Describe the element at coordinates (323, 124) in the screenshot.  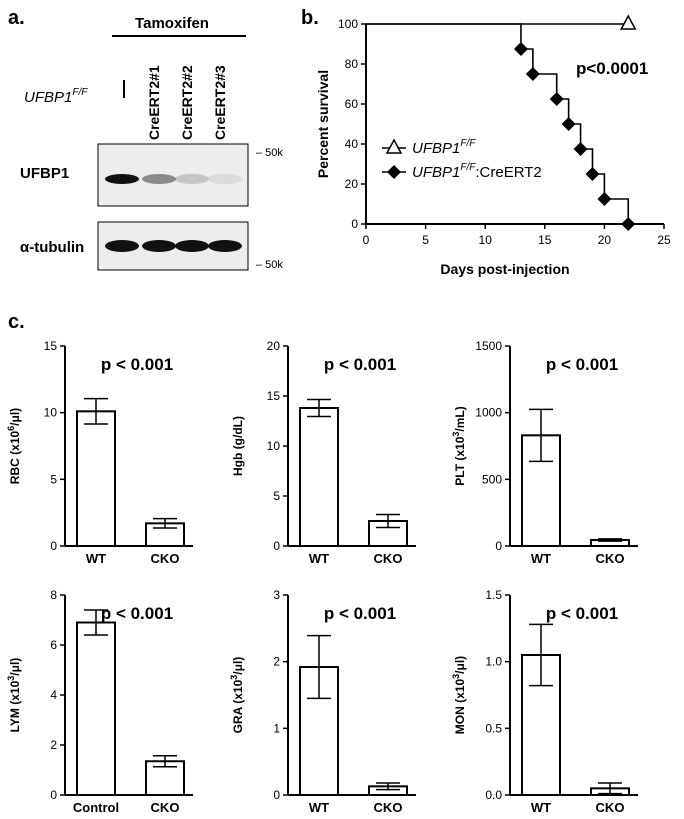
I see `y-axis-title: Percent survival` at that location.